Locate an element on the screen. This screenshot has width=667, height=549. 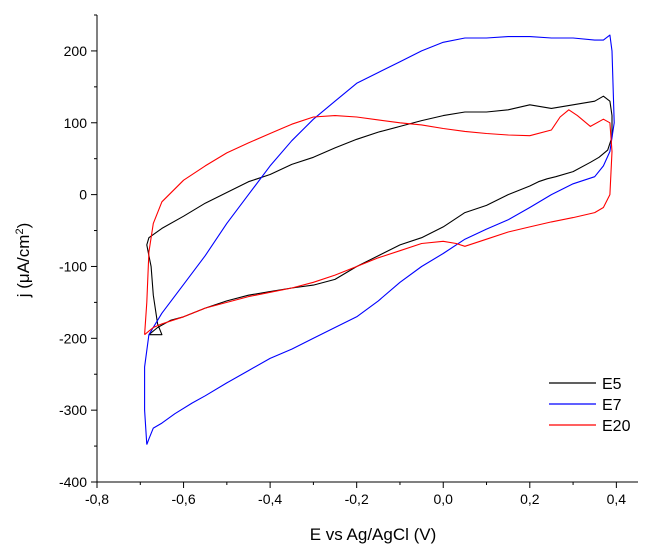
legend-label-e20: E20 is located at coordinates (616, 426).